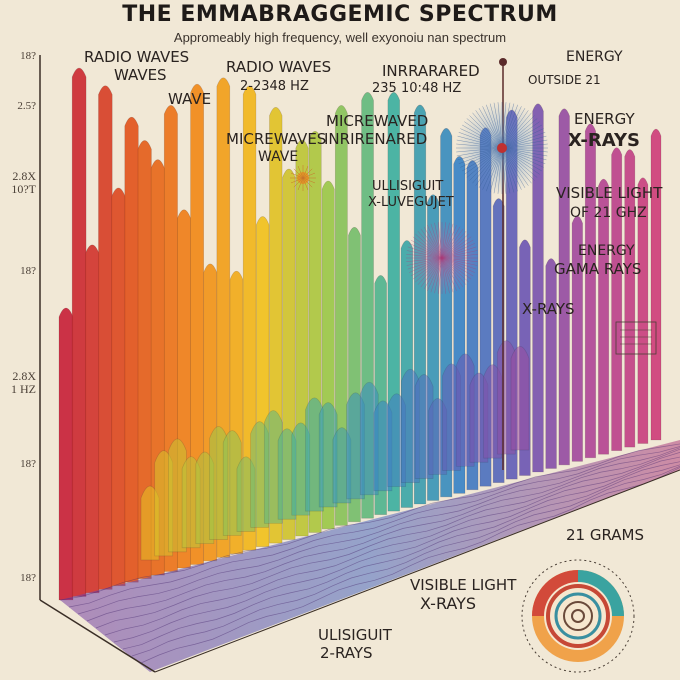  What do you see at coordinates (417, 88) in the screenshot?
I see `label-frequency-2: 235 10:48 HZ` at bounding box center [417, 88].